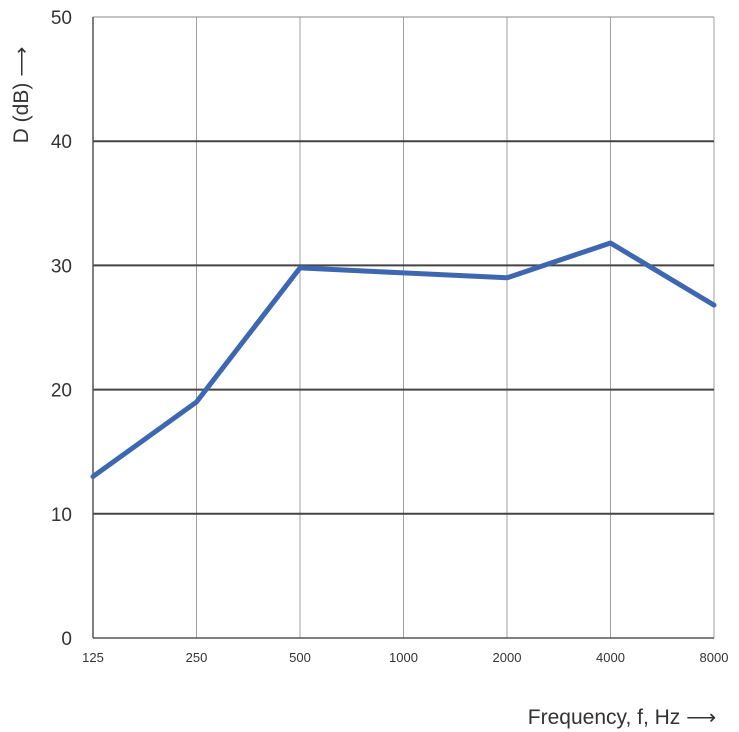 Image resolution: width=739 pixels, height=732 pixels. What do you see at coordinates (66, 639) in the screenshot?
I see `y-tick-label-0: 0` at bounding box center [66, 639].